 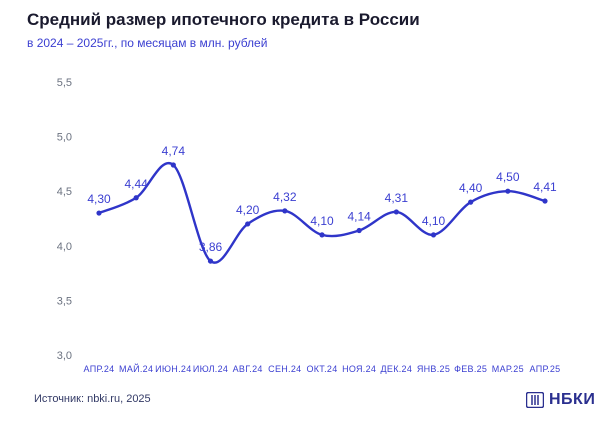 What do you see at coordinates (136, 184) in the screenshot?
I see `data-label: 4,44` at bounding box center [136, 184].